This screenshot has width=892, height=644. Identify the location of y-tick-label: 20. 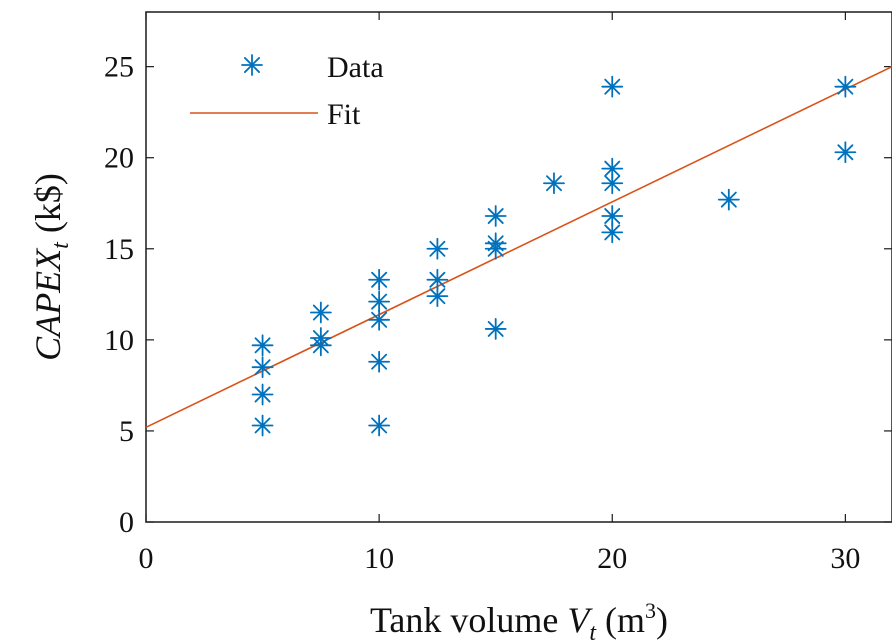
(119, 158).